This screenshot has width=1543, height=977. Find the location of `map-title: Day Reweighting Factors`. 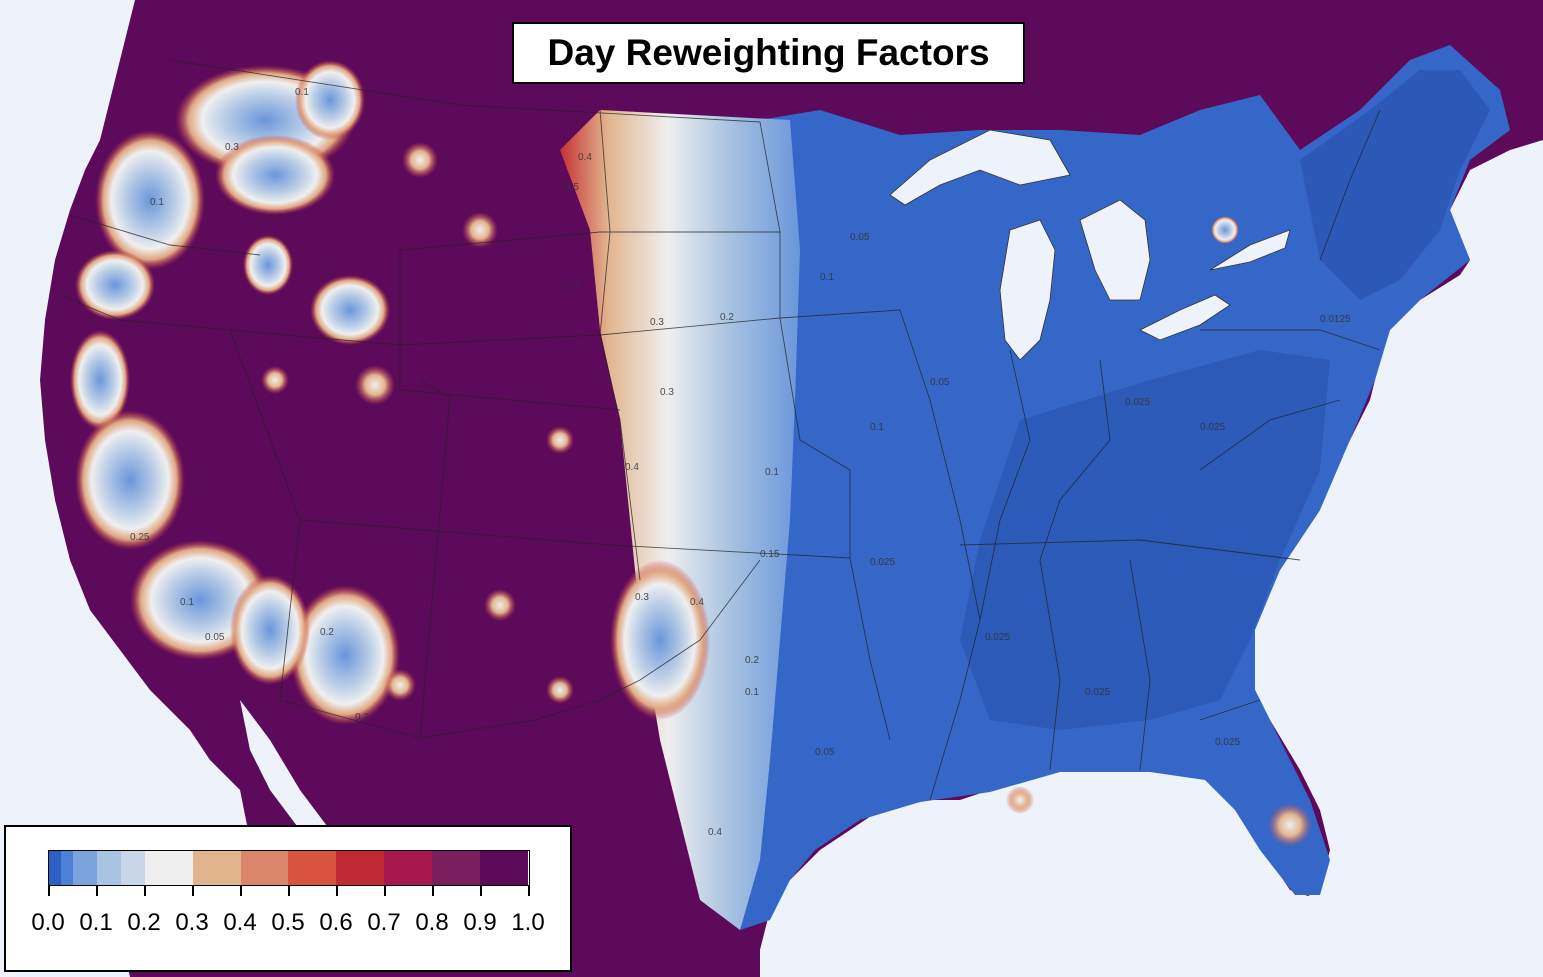

map-title: Day Reweighting Factors is located at coordinates (768, 53).